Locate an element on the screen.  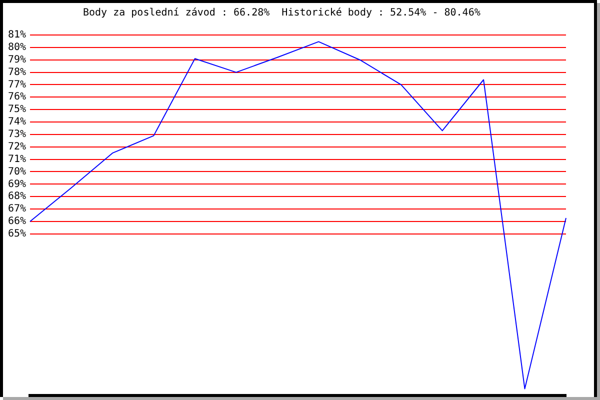
chart-title: Body za poslední závod : 66.28% Historické body : 52.54% - 80.46% is located at coordinates (281, 13).